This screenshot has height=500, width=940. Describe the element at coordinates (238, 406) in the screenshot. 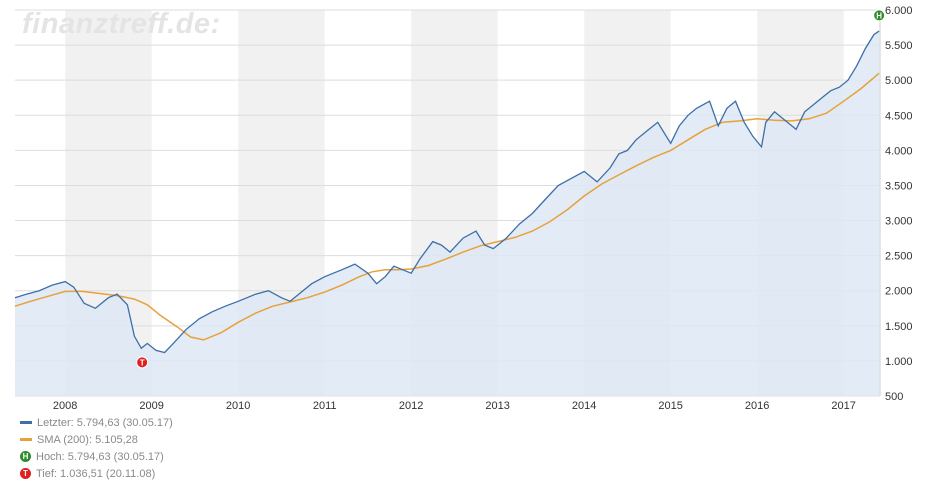

I see `x-tick-label: 2010` at that location.